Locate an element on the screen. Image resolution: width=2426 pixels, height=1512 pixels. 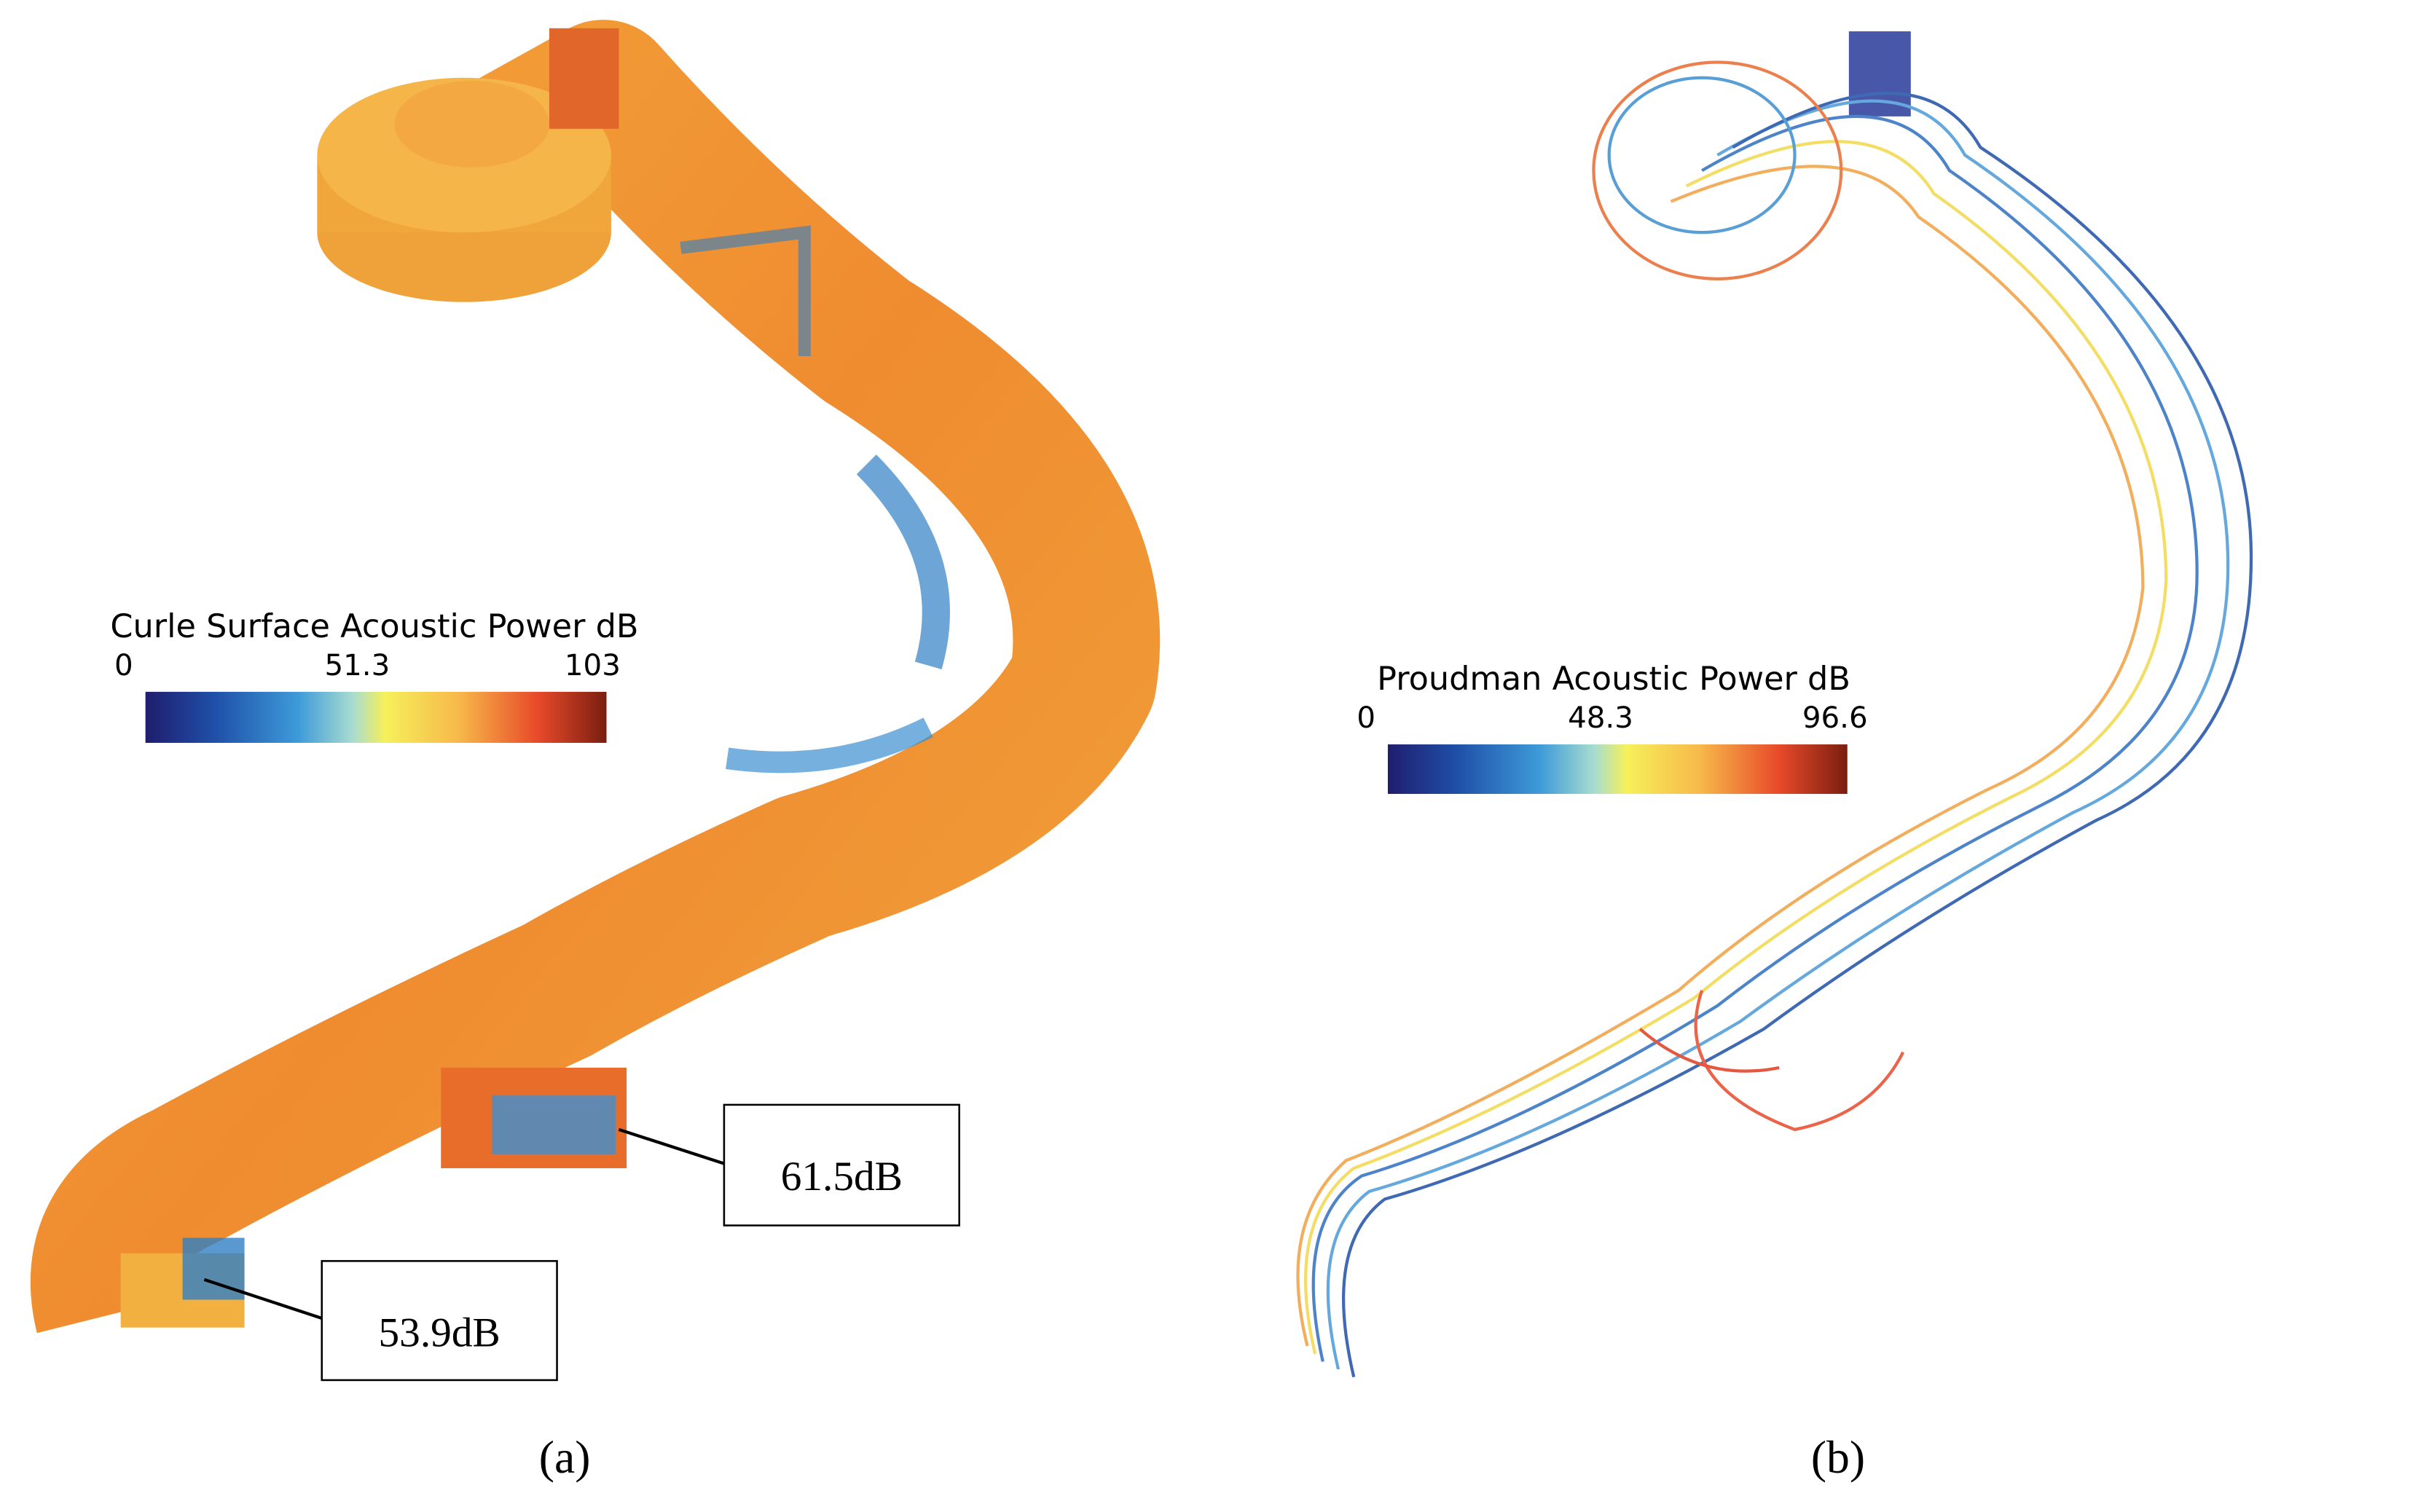
colorbar-tick-label: 51.3 is located at coordinates (357, 665).